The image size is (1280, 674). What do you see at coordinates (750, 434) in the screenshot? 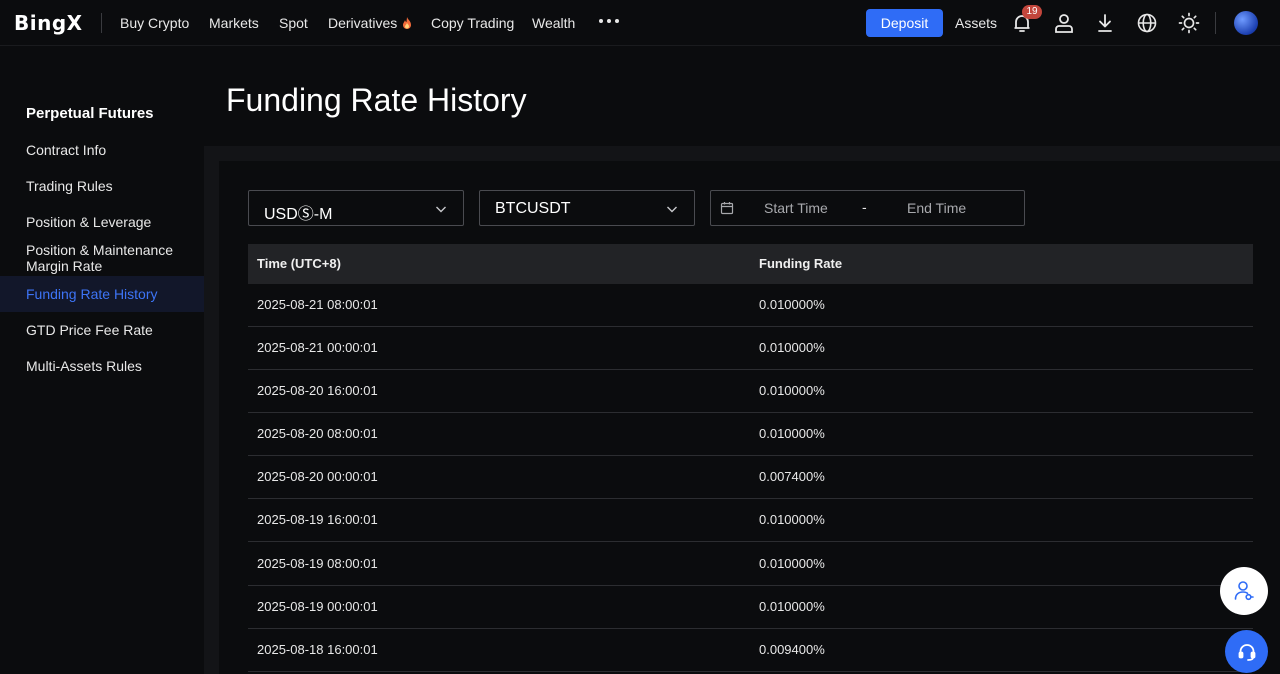
I see `table-row: 2025-08-20 08:00:01 0.010000%` at bounding box center [750, 434].